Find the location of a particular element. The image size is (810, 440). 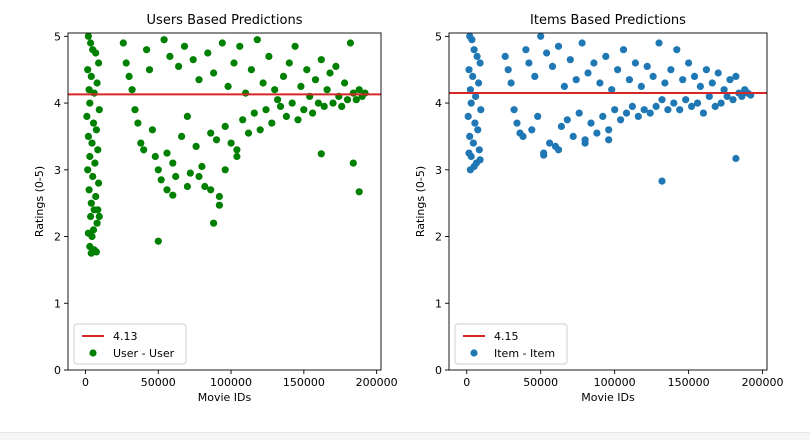

legend: 4.15 Item - Item is located at coordinates (511, 344).